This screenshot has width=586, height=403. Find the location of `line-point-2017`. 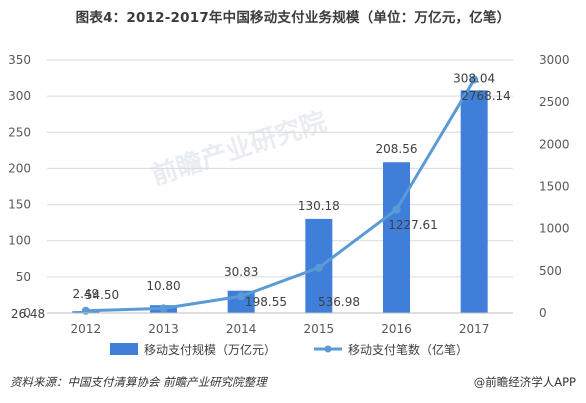

line-point-2017 is located at coordinates (474, 79).